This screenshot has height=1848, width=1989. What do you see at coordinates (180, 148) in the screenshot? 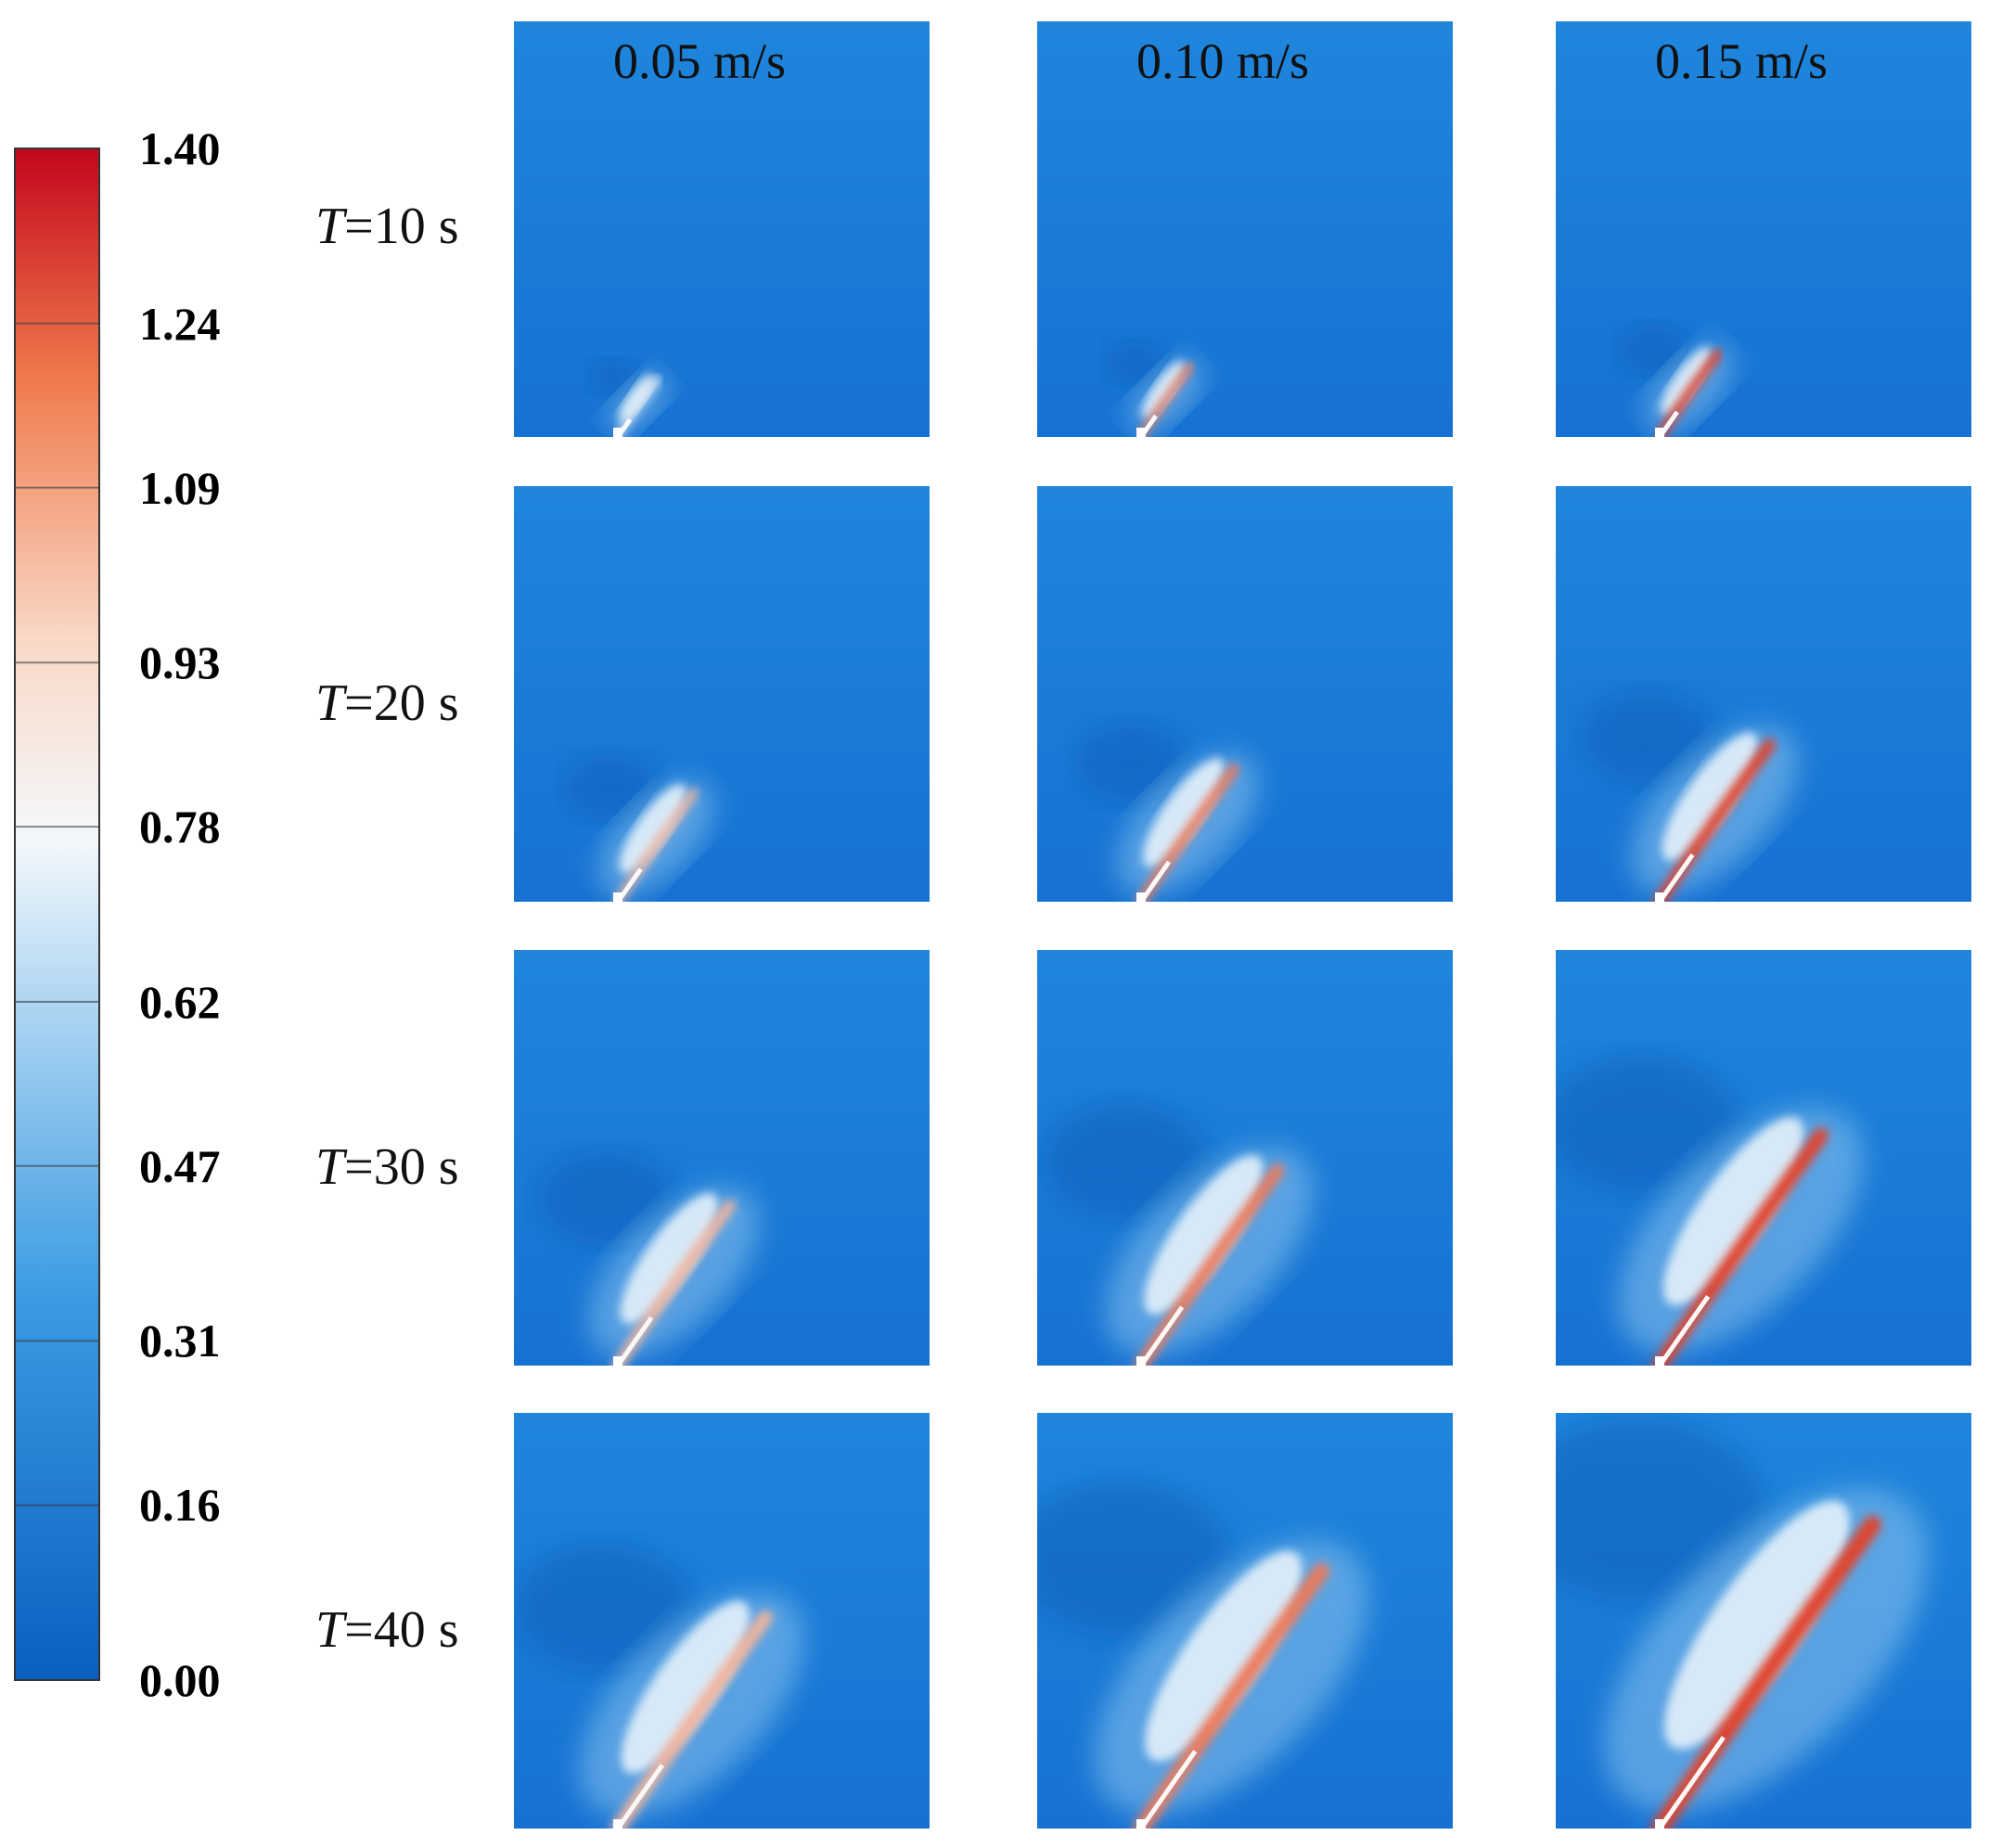
I see `colorbar-tick-label: 1.40` at bounding box center [180, 148].